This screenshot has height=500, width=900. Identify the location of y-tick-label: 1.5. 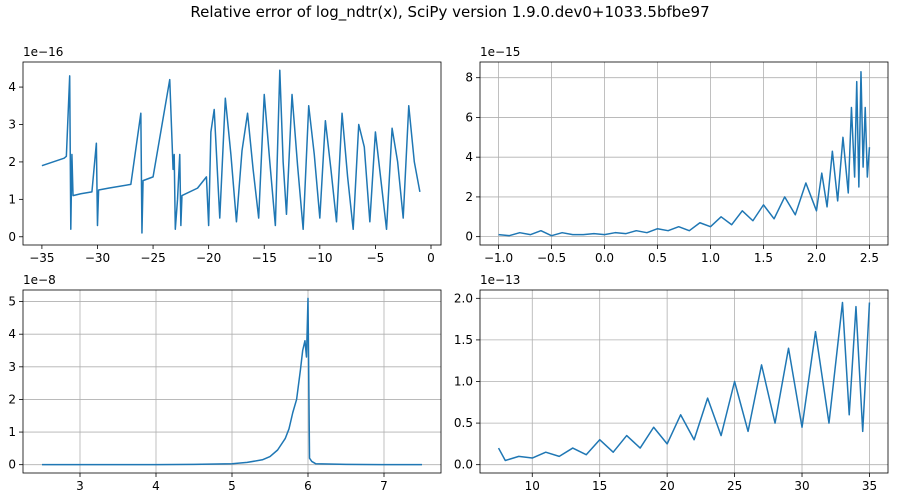
(463, 340).